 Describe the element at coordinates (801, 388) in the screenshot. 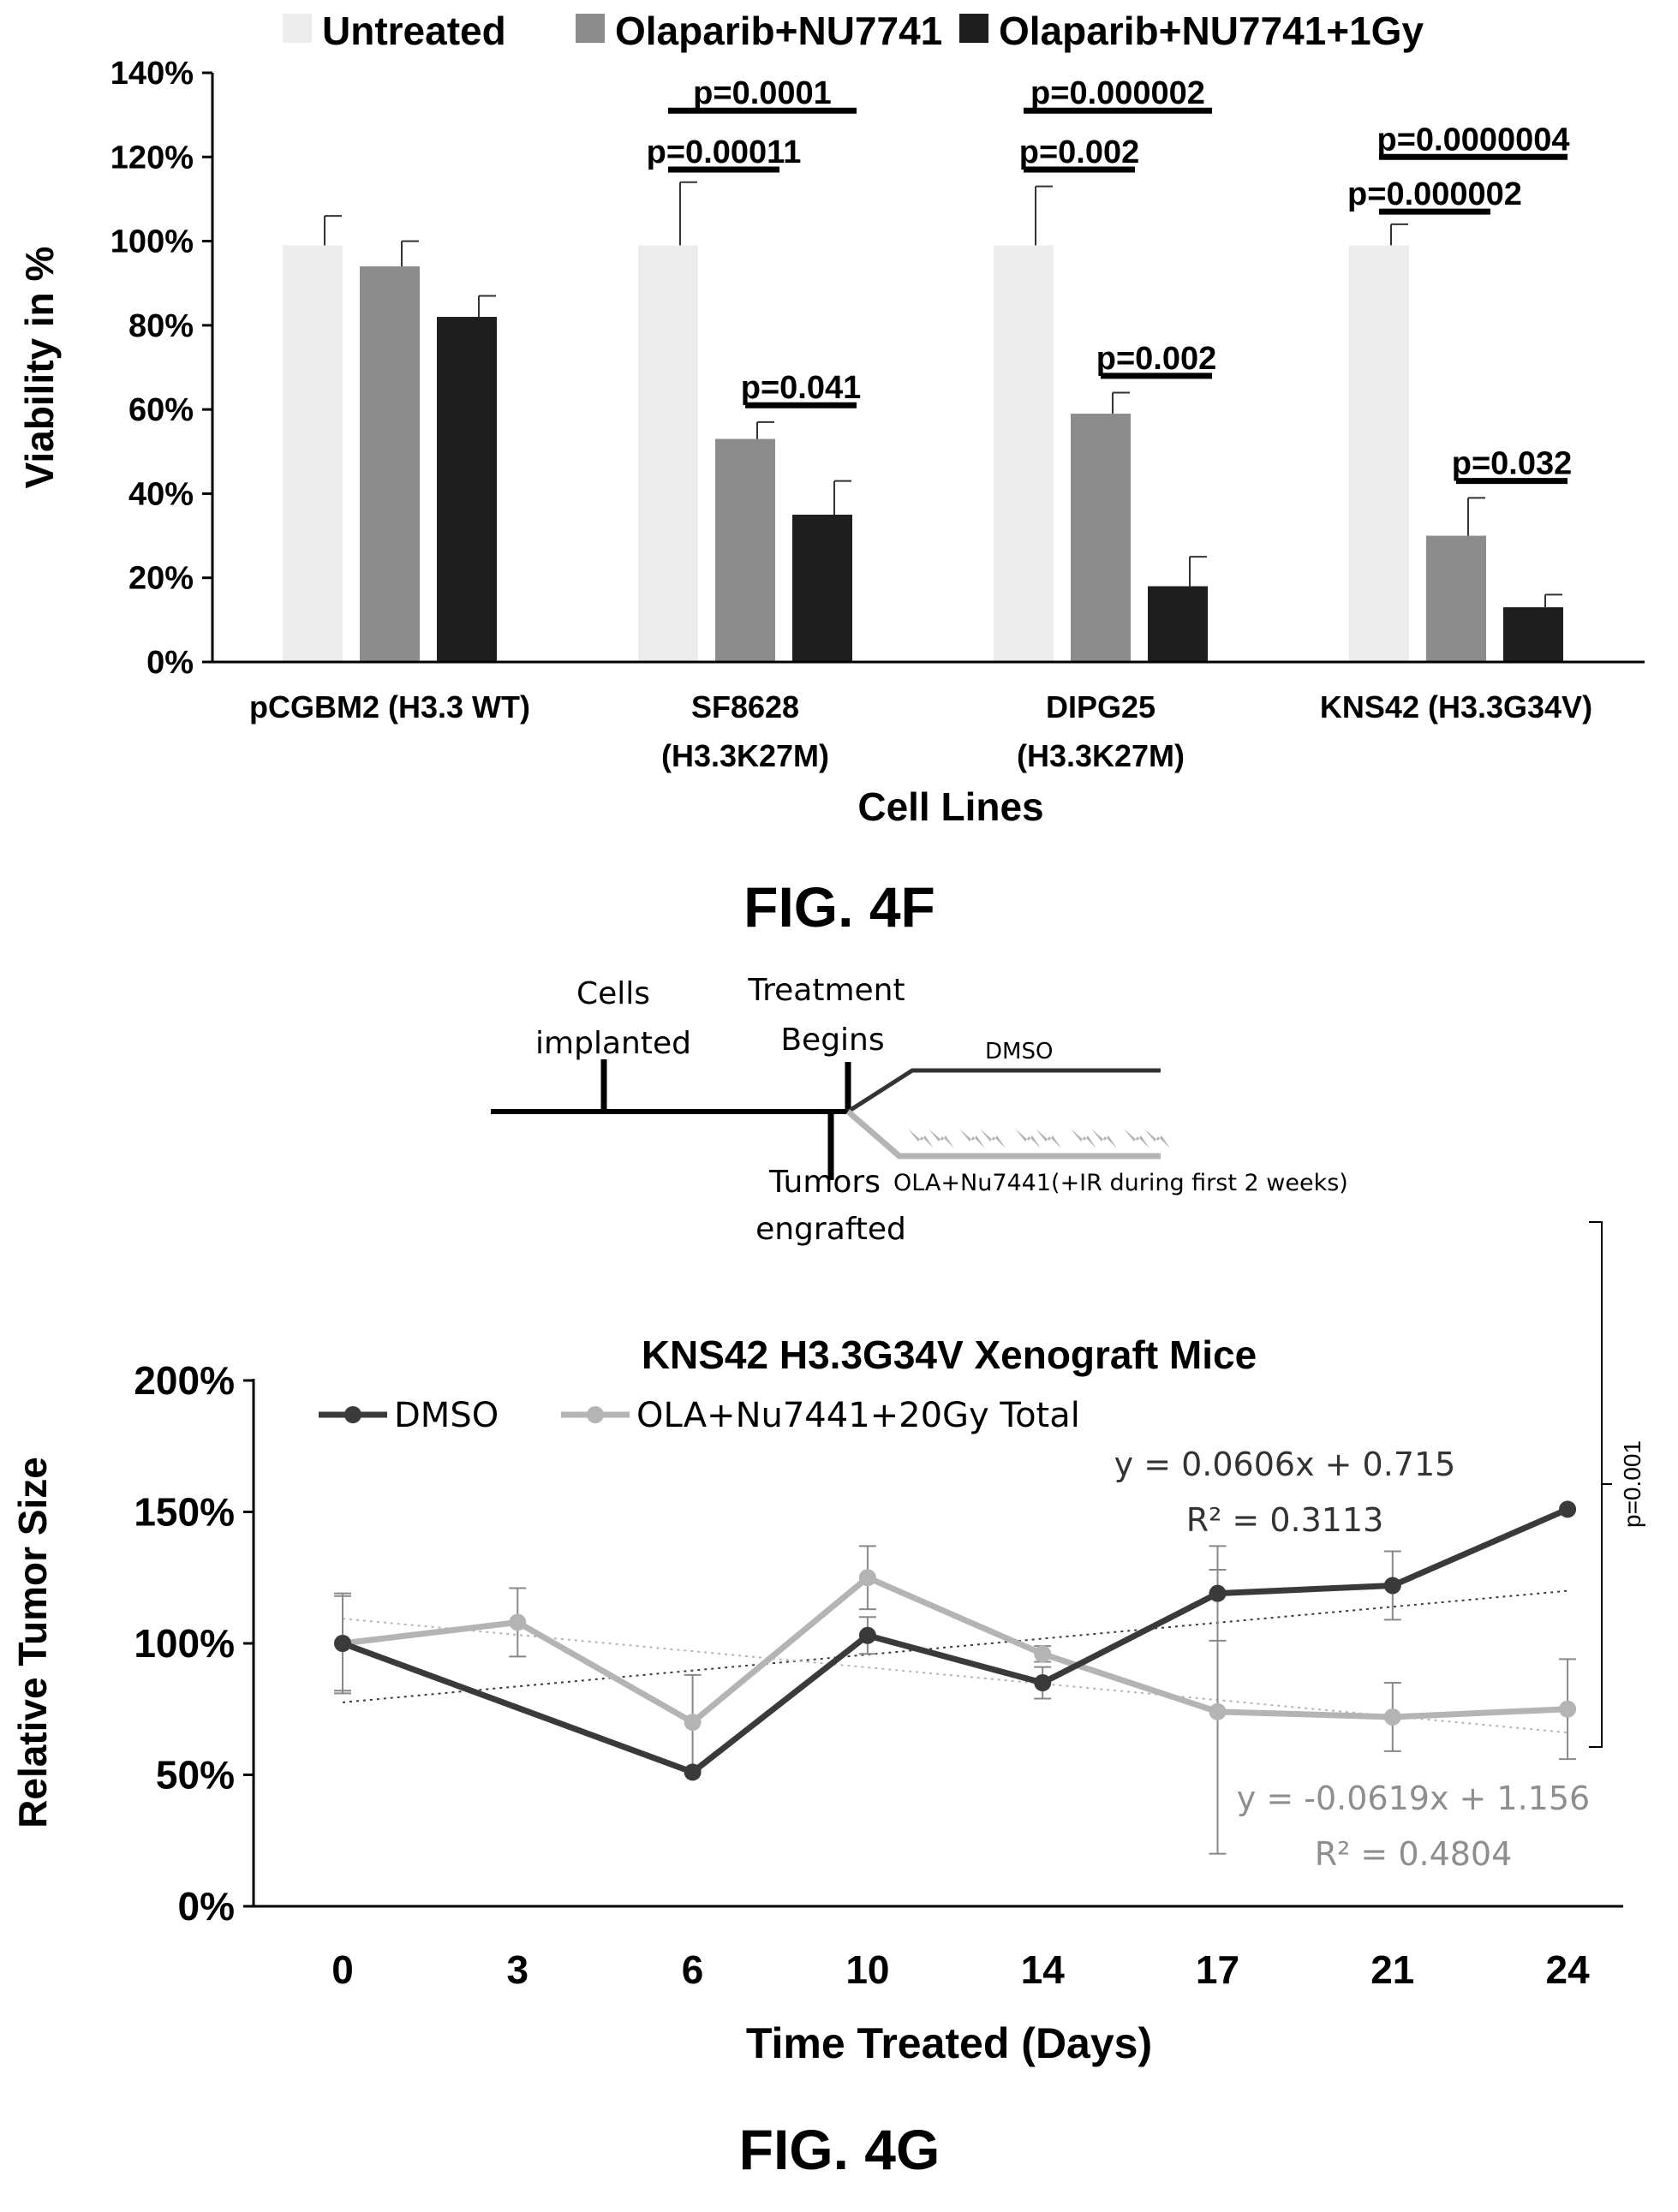

I see `fig4f-p-value: p=0.041` at that location.